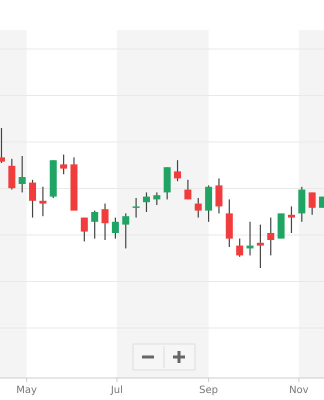  I want to click on x-tick-label: May, so click(27, 390).